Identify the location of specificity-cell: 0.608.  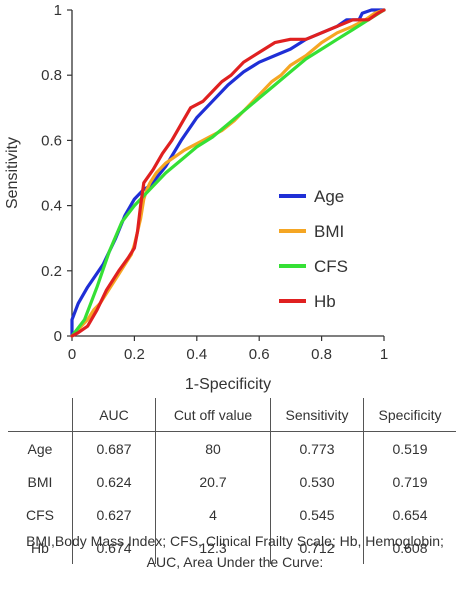
(409, 547).